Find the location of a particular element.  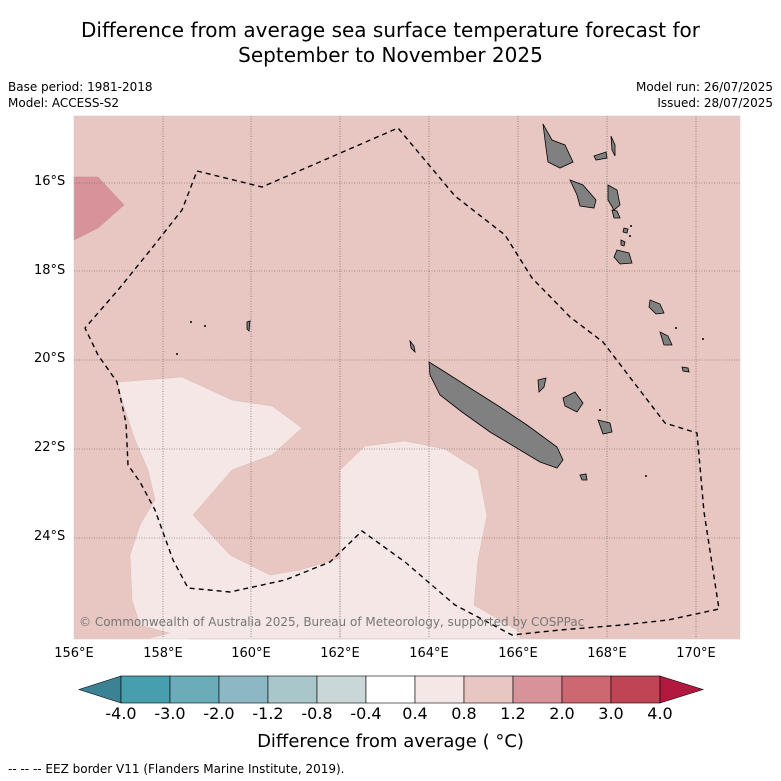

lat-label-22s: 22°S is located at coordinates (50, 447).